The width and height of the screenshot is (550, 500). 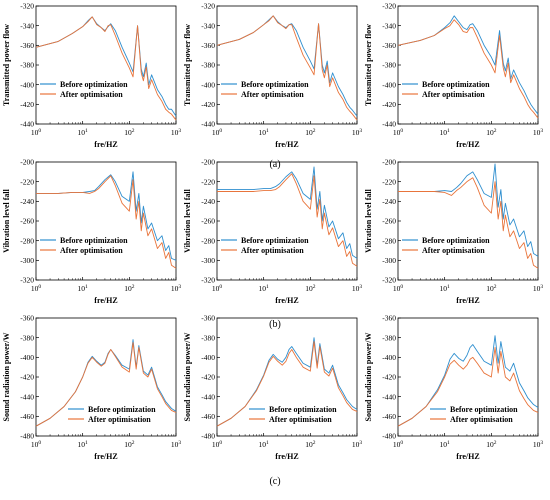 What do you see at coordinates (6, 220) in the screenshot?
I see `y-axis-label: Vibration level fall` at bounding box center [6, 220].